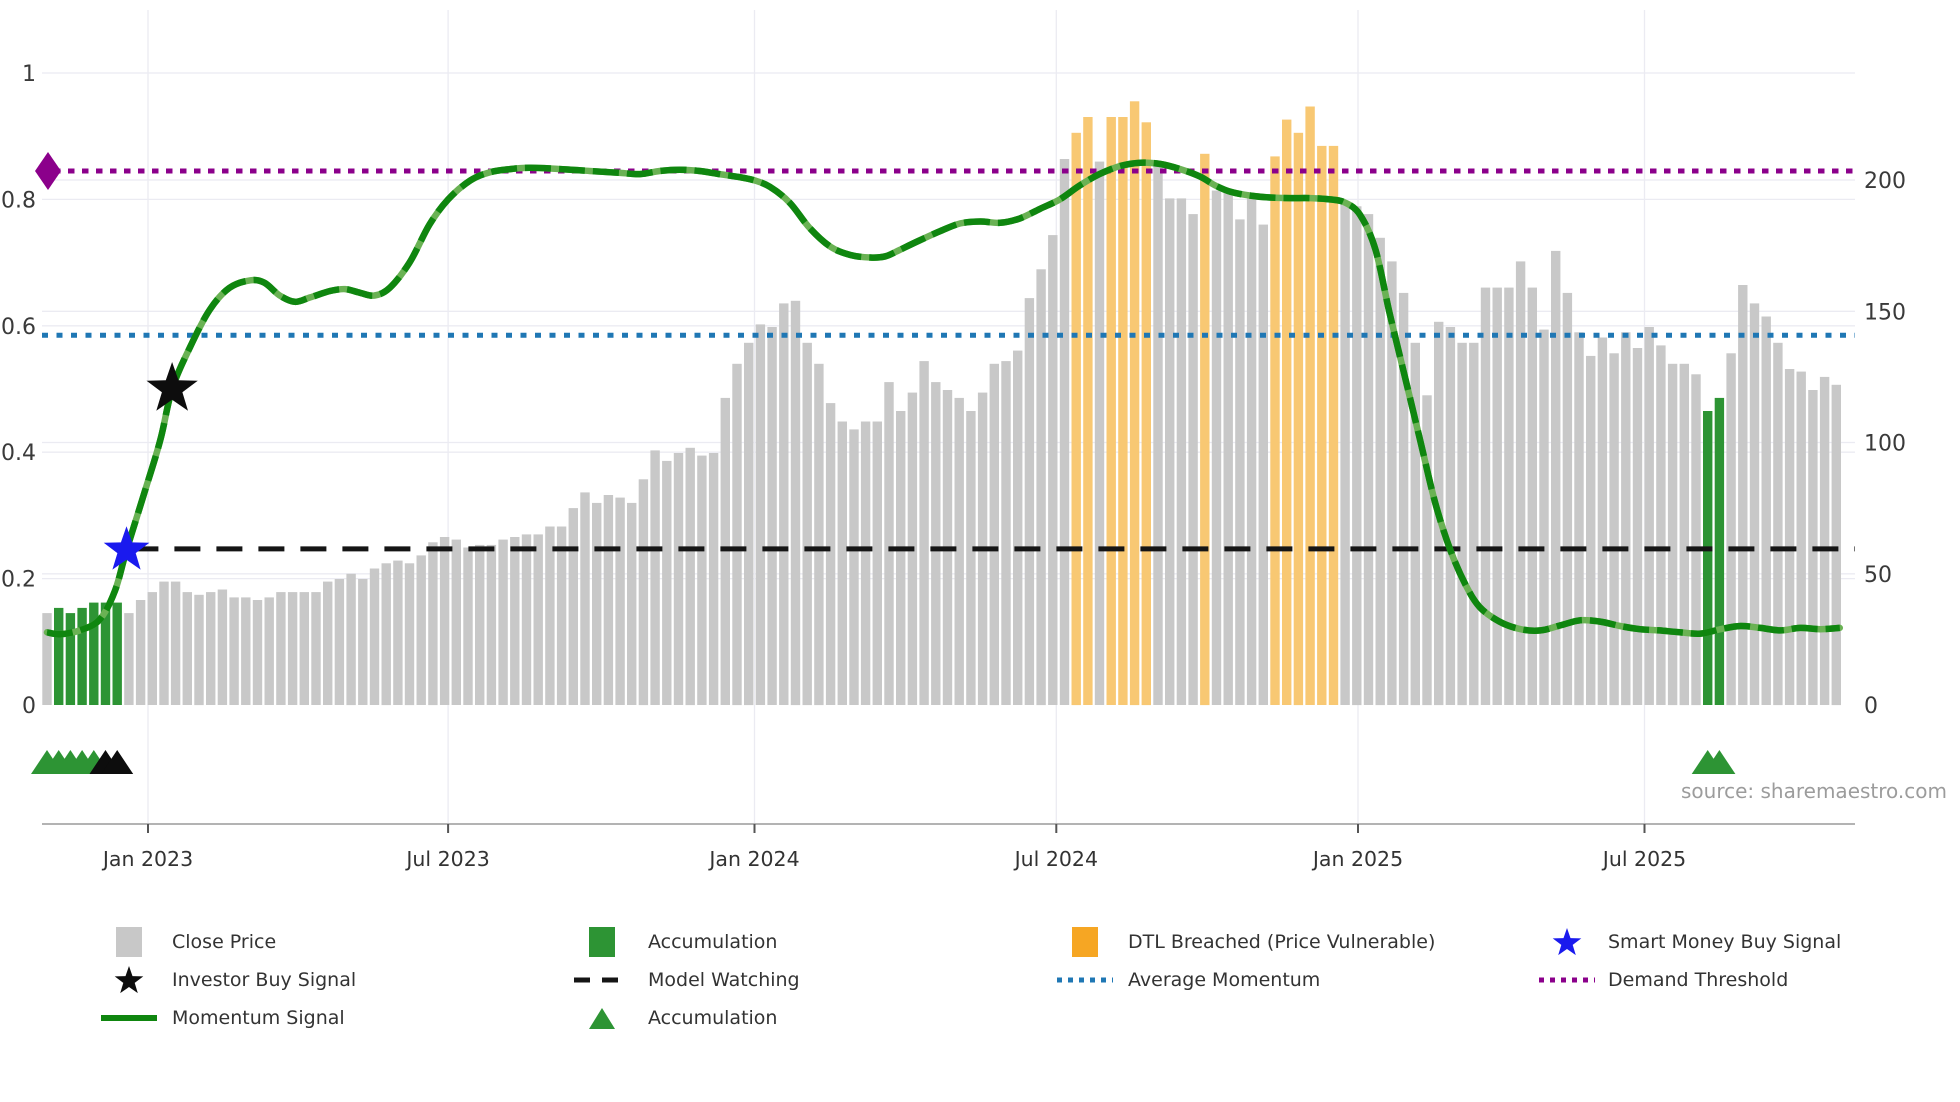  I want to click on legend-dtl-breached-swatch, so click(1085, 944).